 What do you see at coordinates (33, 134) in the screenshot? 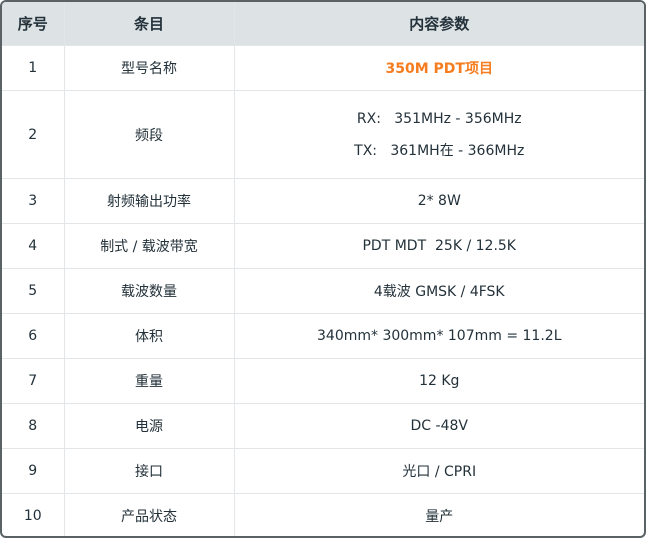
I see `row-no: 2` at bounding box center [33, 134].